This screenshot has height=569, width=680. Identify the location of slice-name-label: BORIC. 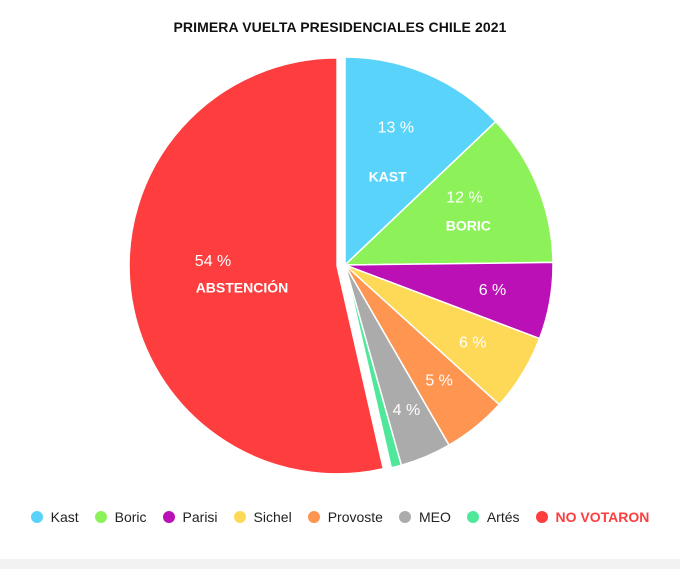
(468, 226).